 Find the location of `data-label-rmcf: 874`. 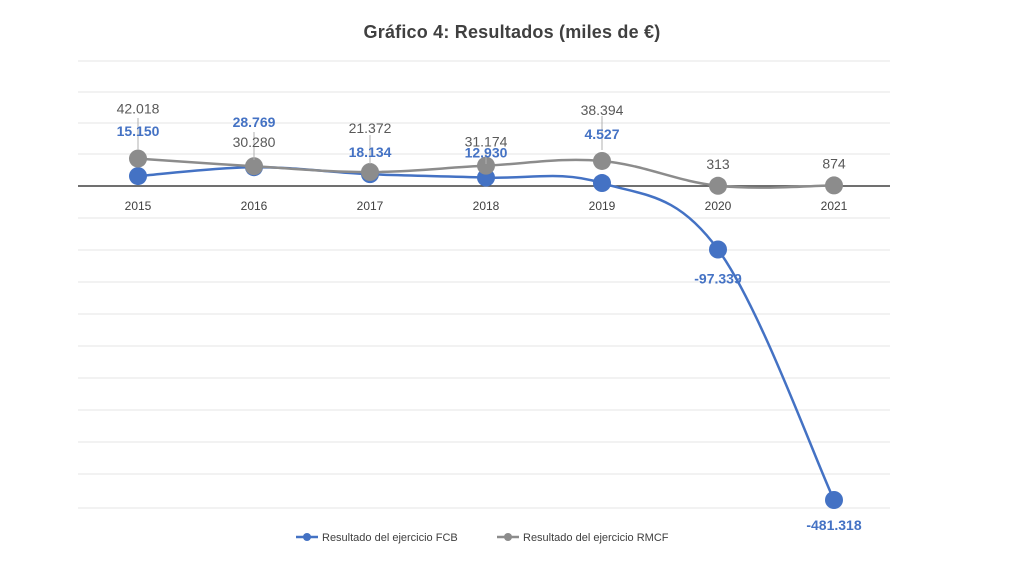

data-label-rmcf: 874 is located at coordinates (834, 163).